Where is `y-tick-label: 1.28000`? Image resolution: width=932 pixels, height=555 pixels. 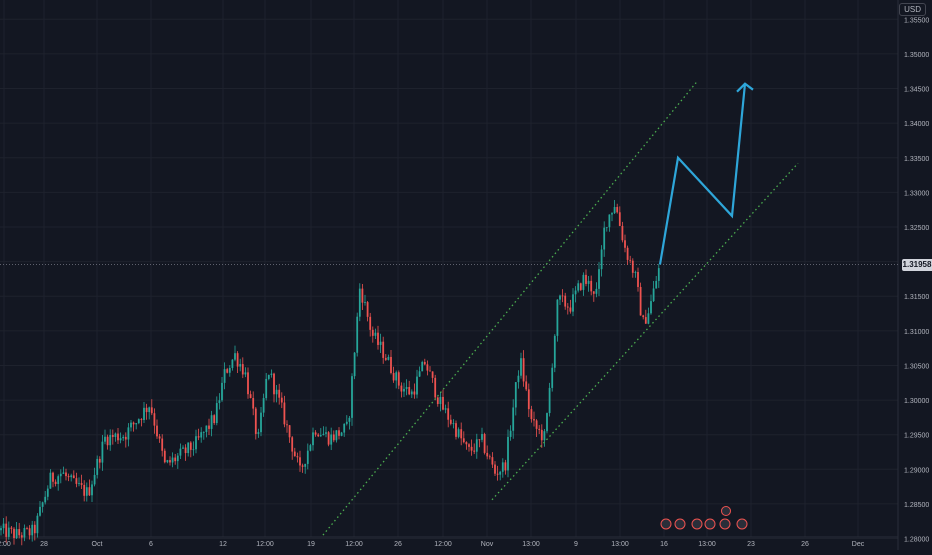
y-tick-label: 1.28000 is located at coordinates (916, 540).